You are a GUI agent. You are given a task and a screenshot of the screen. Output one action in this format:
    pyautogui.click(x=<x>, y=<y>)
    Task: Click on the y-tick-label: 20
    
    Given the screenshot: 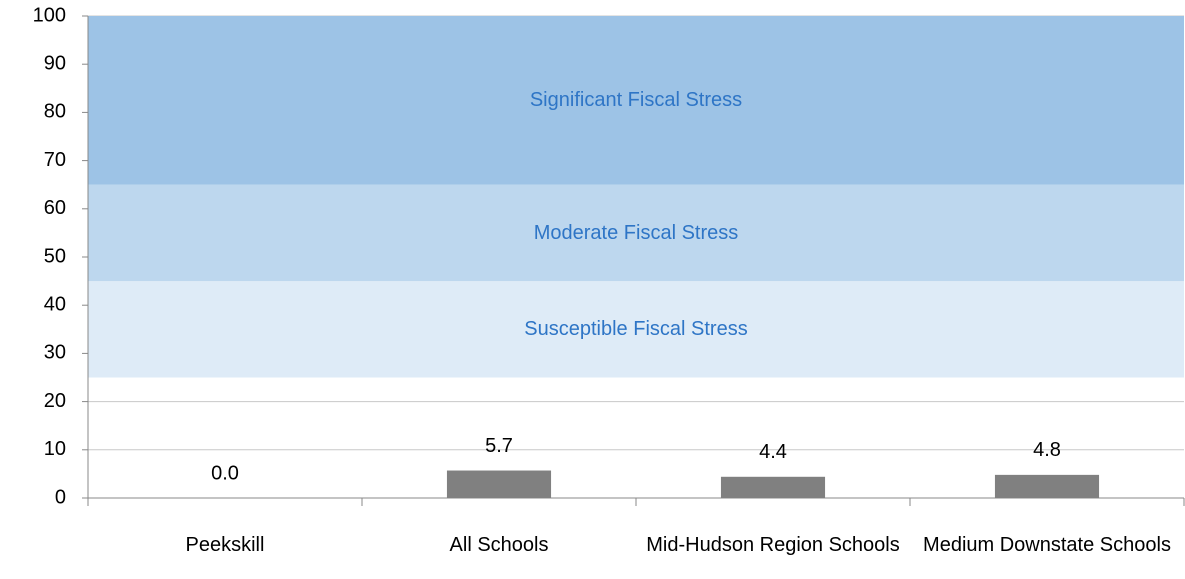 What is the action you would take?
    pyautogui.click(x=55, y=401)
    